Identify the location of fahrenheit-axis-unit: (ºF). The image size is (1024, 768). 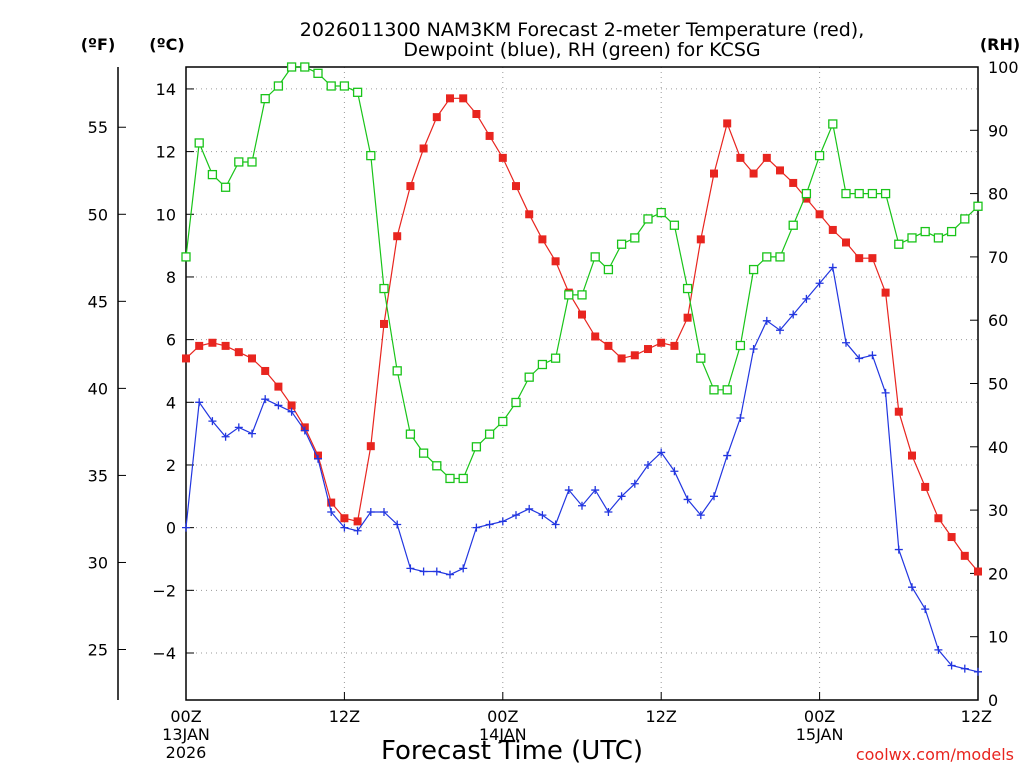
(98, 44).